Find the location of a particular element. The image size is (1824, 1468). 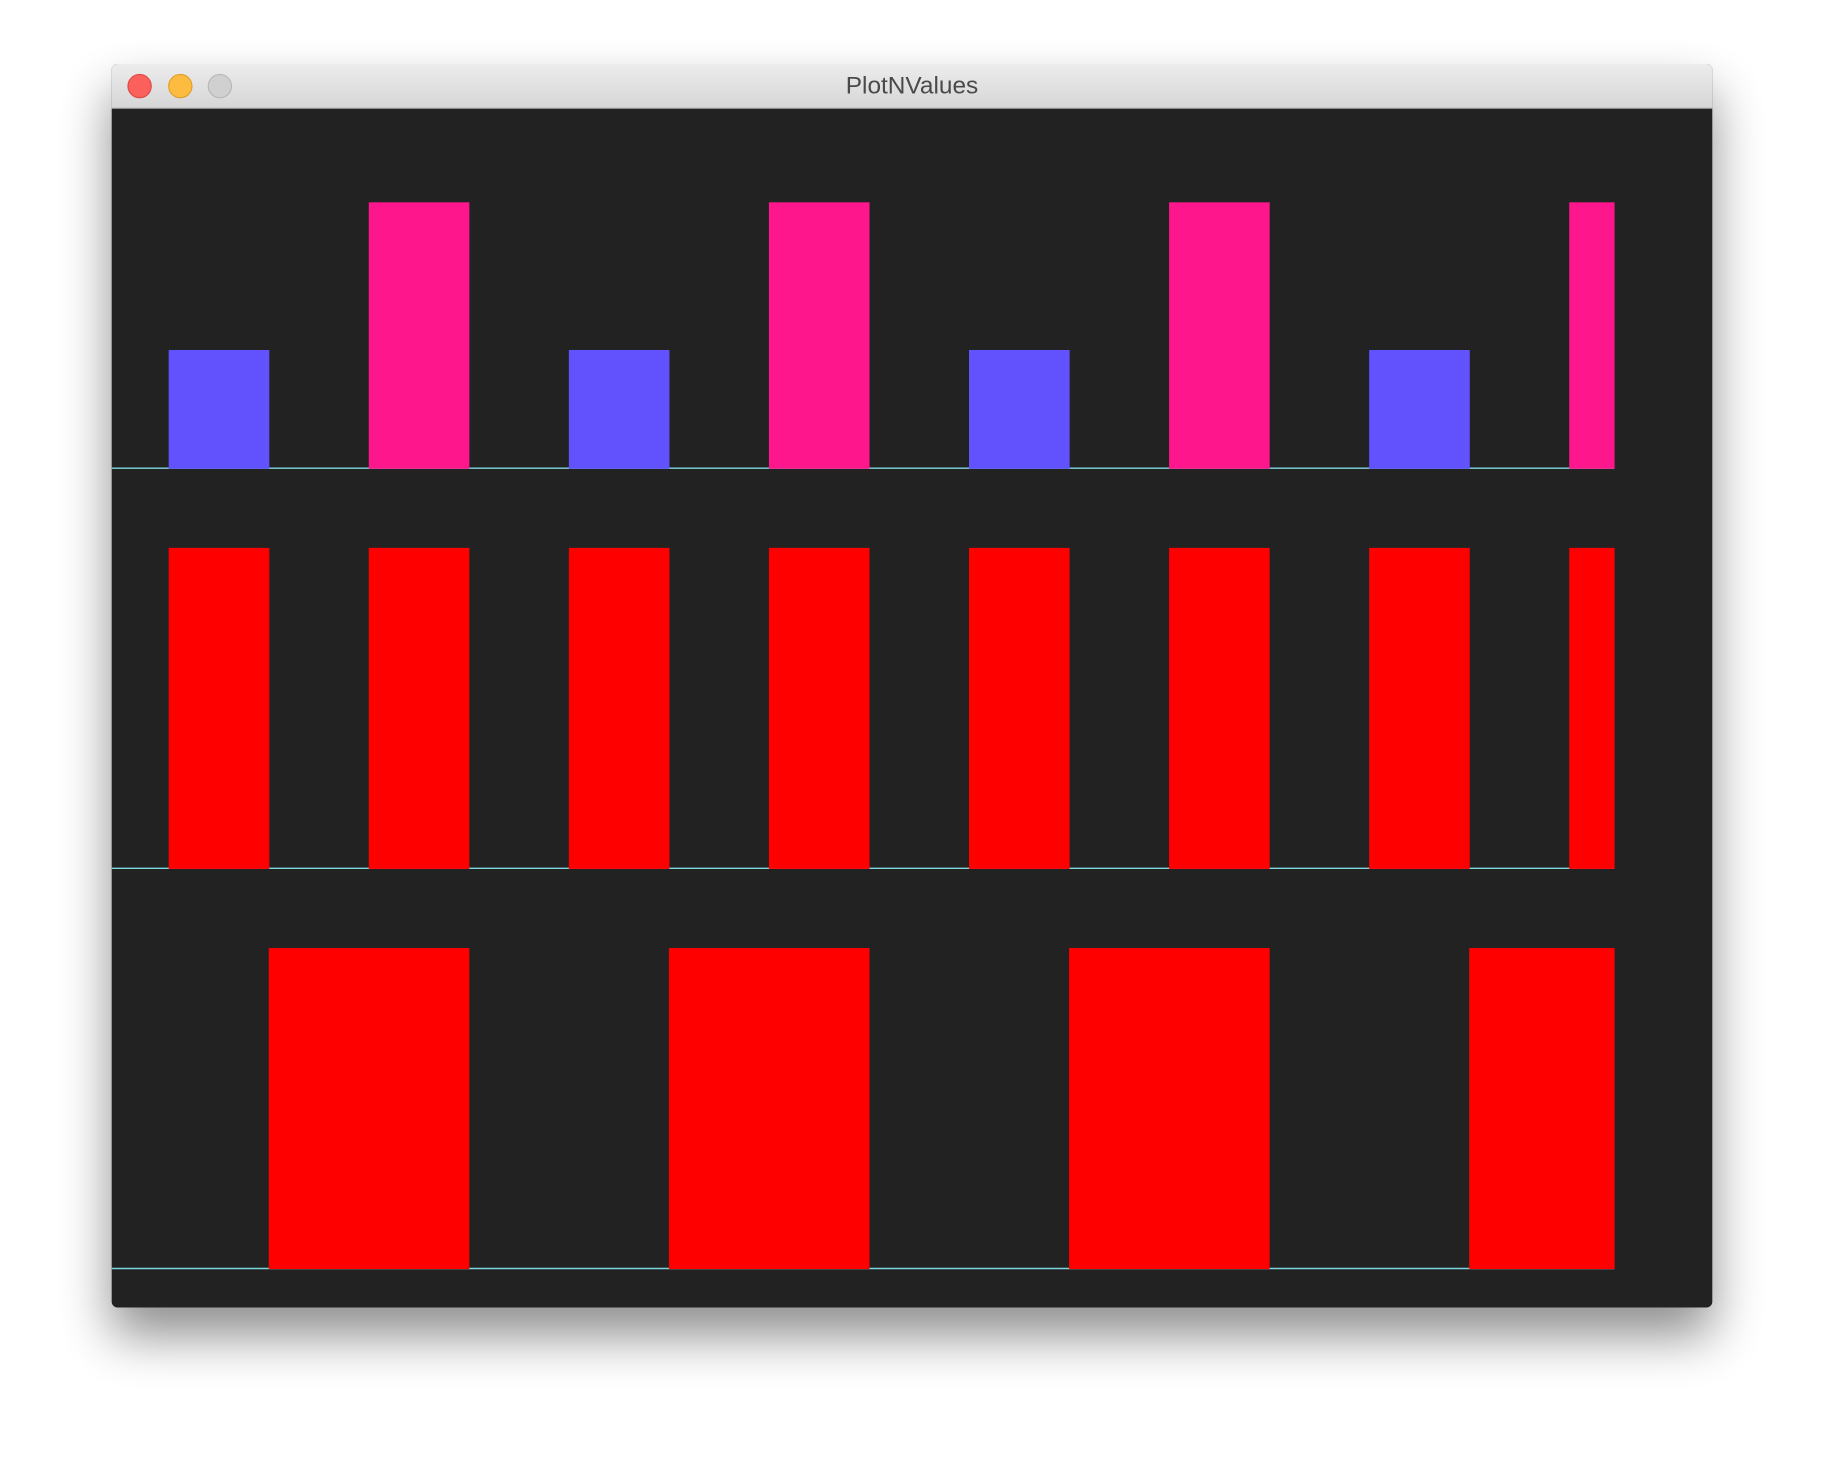

window-title: PlotNValues is located at coordinates (912, 86).